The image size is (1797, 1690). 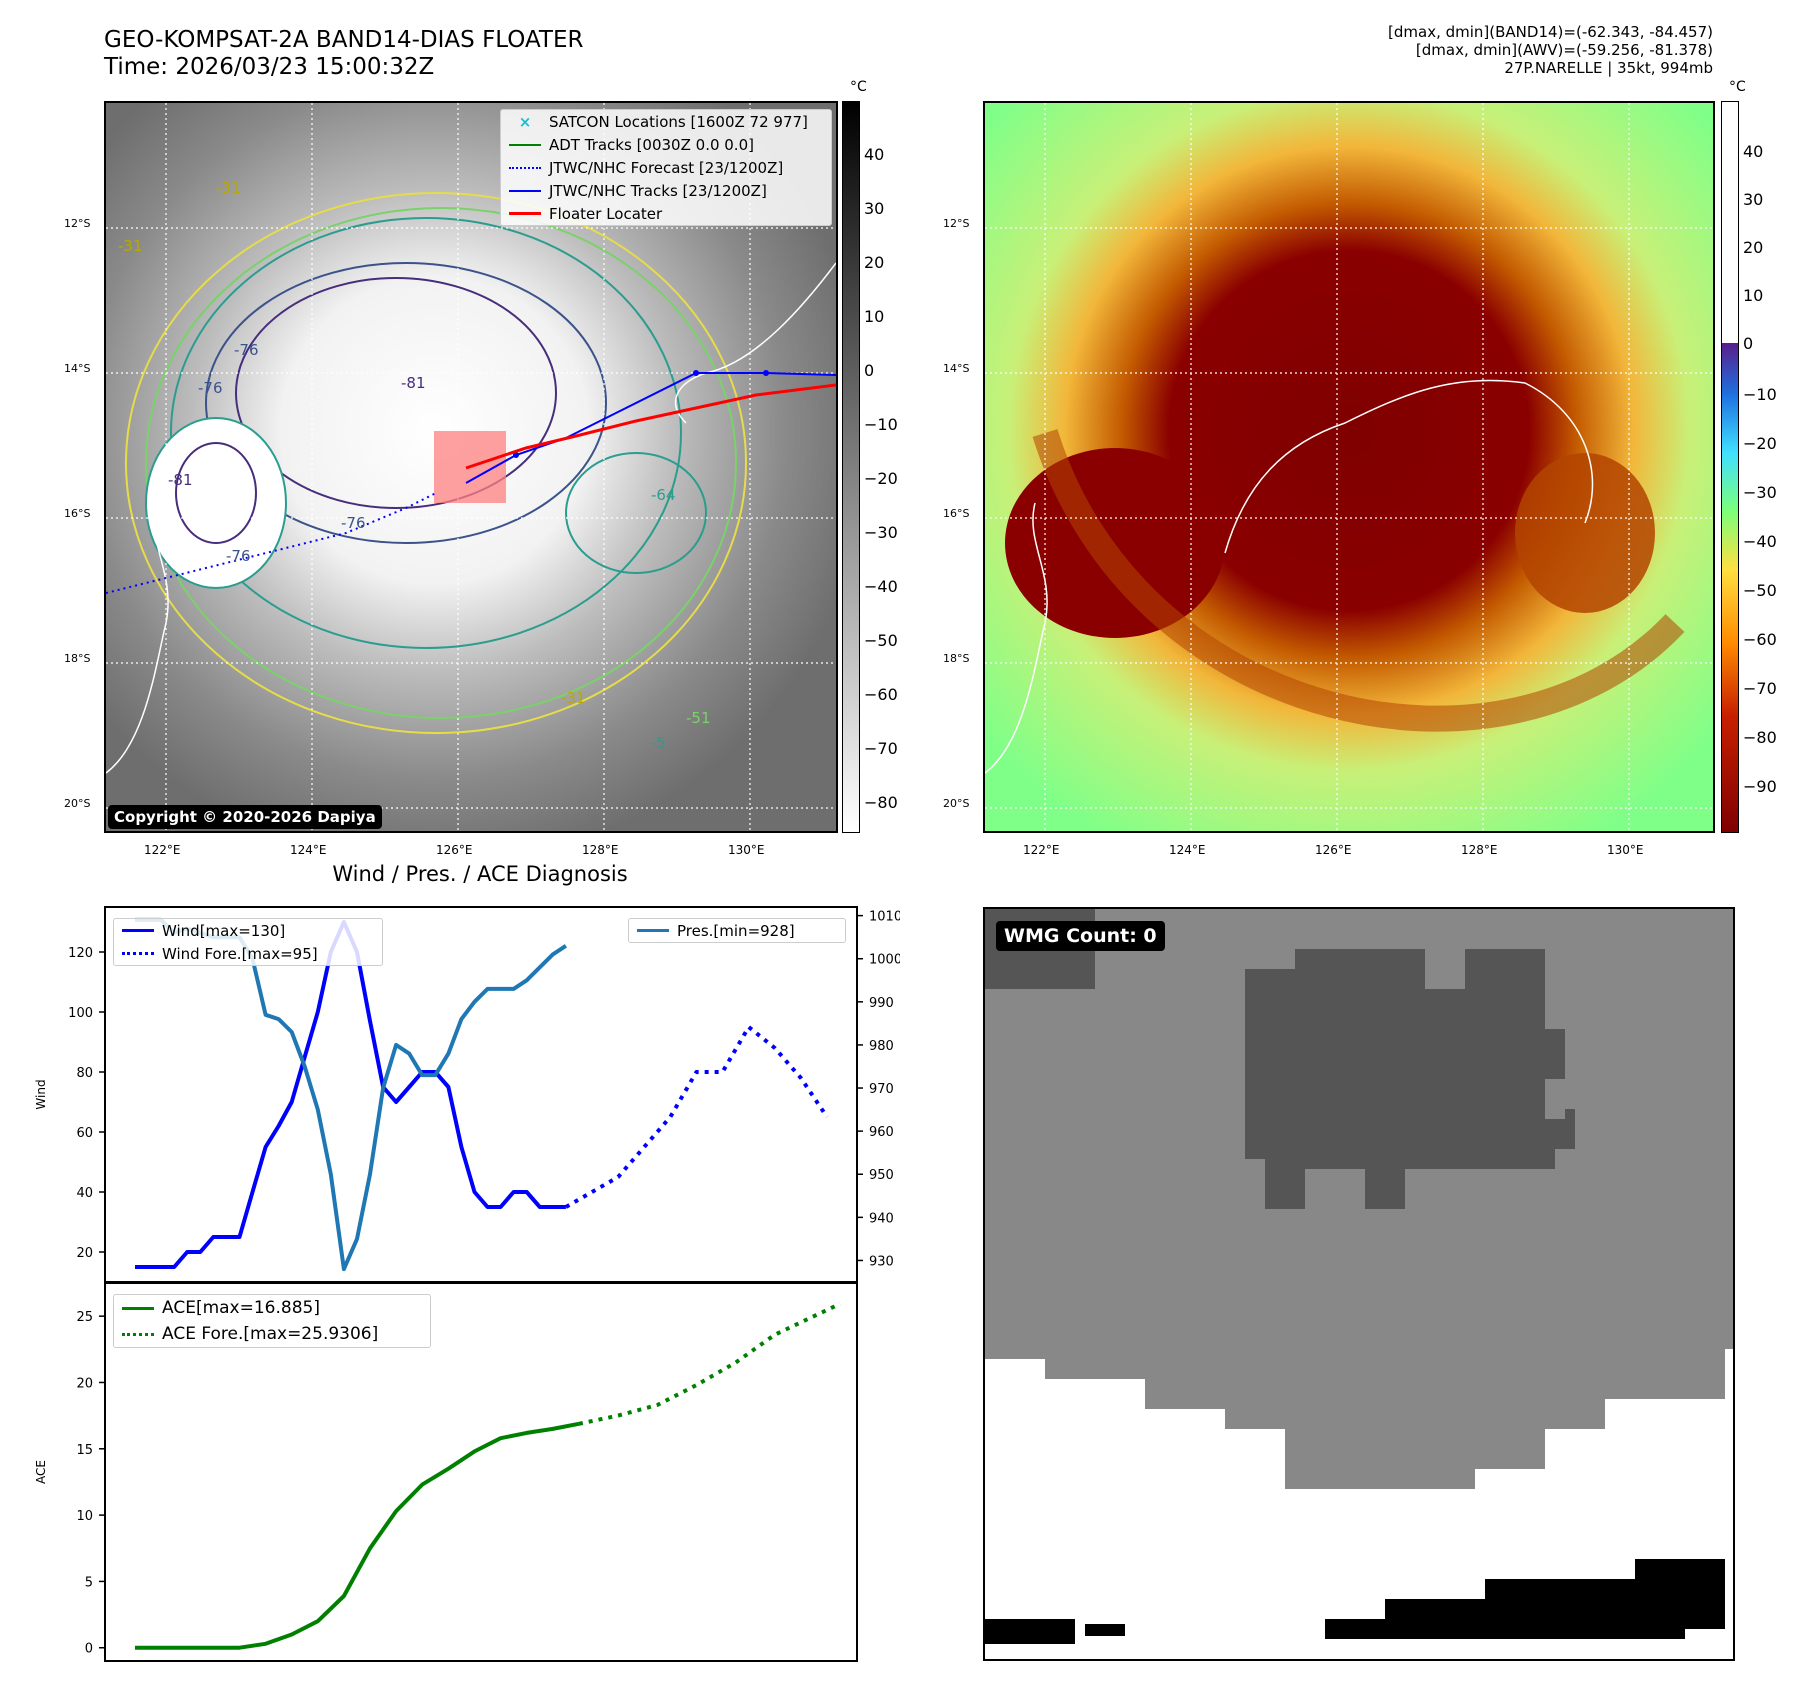 I want to click on legend-wind-forecast: Wind Fore.[max=95], so click(x=248, y=953).